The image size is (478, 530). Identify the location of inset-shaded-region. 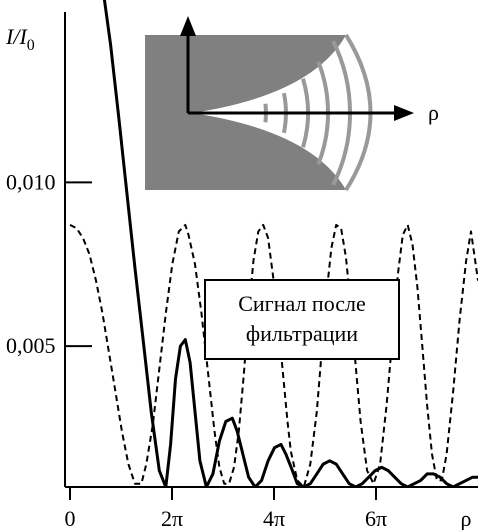
(245, 112).